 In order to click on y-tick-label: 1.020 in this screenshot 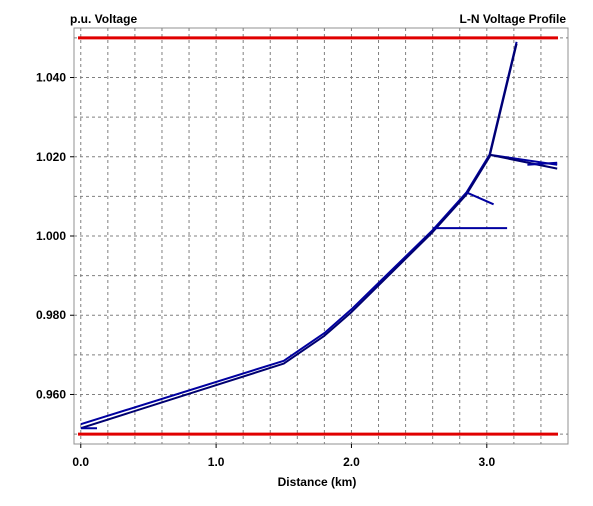, I will do `click(51, 157)`.